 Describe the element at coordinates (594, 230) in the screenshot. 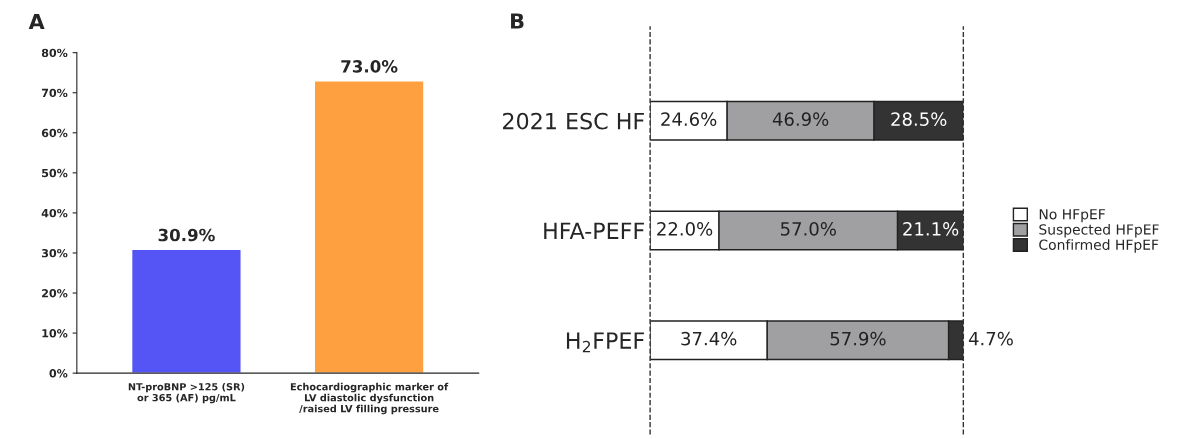

I see `y-tick-label: HFA-PEFF` at that location.